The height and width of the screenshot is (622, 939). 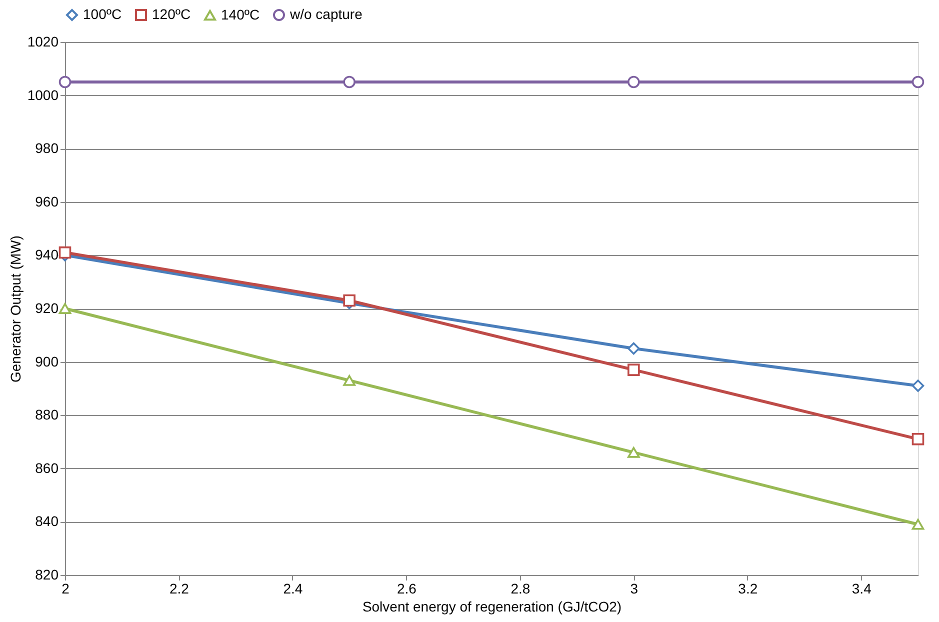 What do you see at coordinates (406, 588) in the screenshot?
I see `x-tick-label: 2.6` at bounding box center [406, 588].